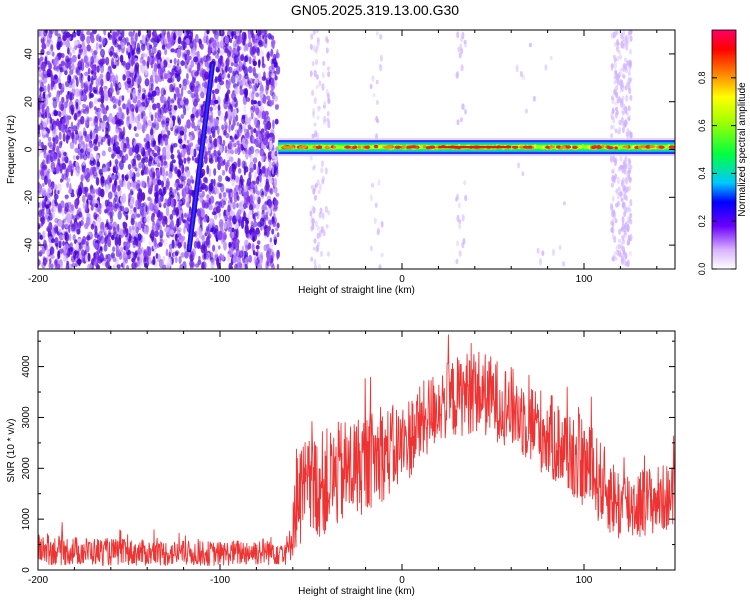  I want to click on colorbar-gradient, so click(724, 149).